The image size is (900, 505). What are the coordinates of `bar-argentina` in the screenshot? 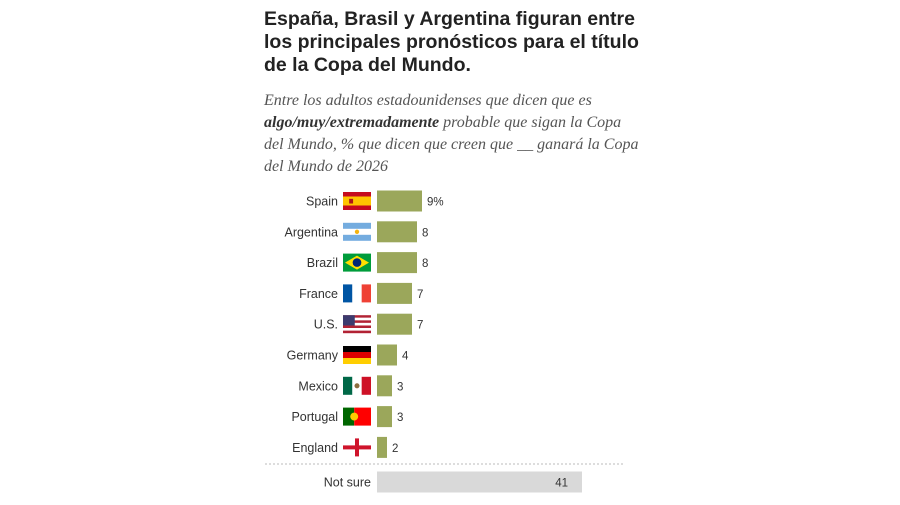 It's located at (397, 232).